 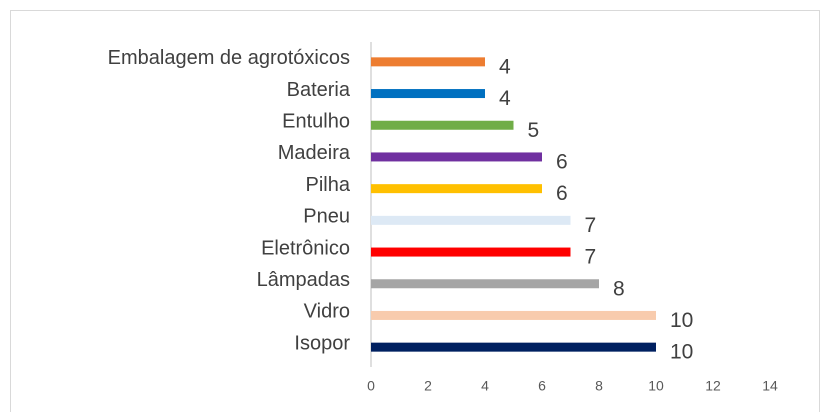 What do you see at coordinates (327, 312) in the screenshot?
I see `y-tick-label: Vidro` at bounding box center [327, 312].